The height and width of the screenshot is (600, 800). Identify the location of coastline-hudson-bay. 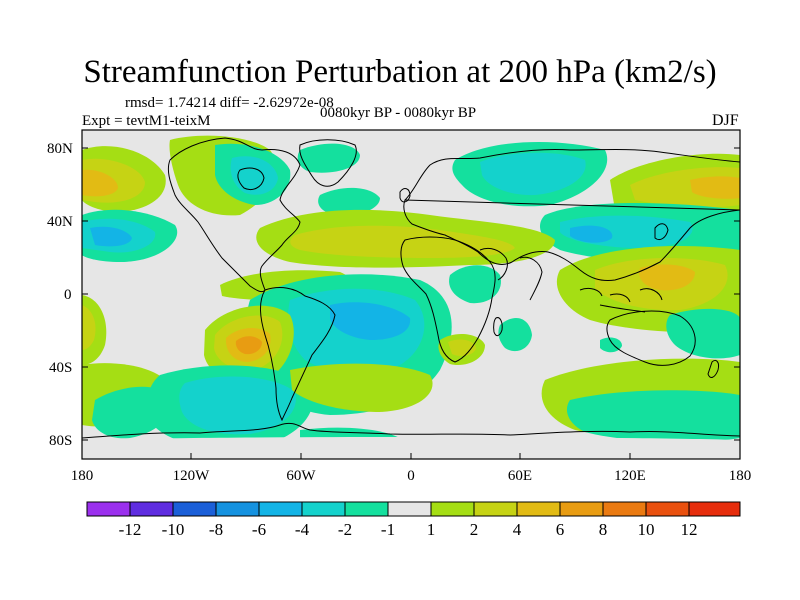
(251, 179).